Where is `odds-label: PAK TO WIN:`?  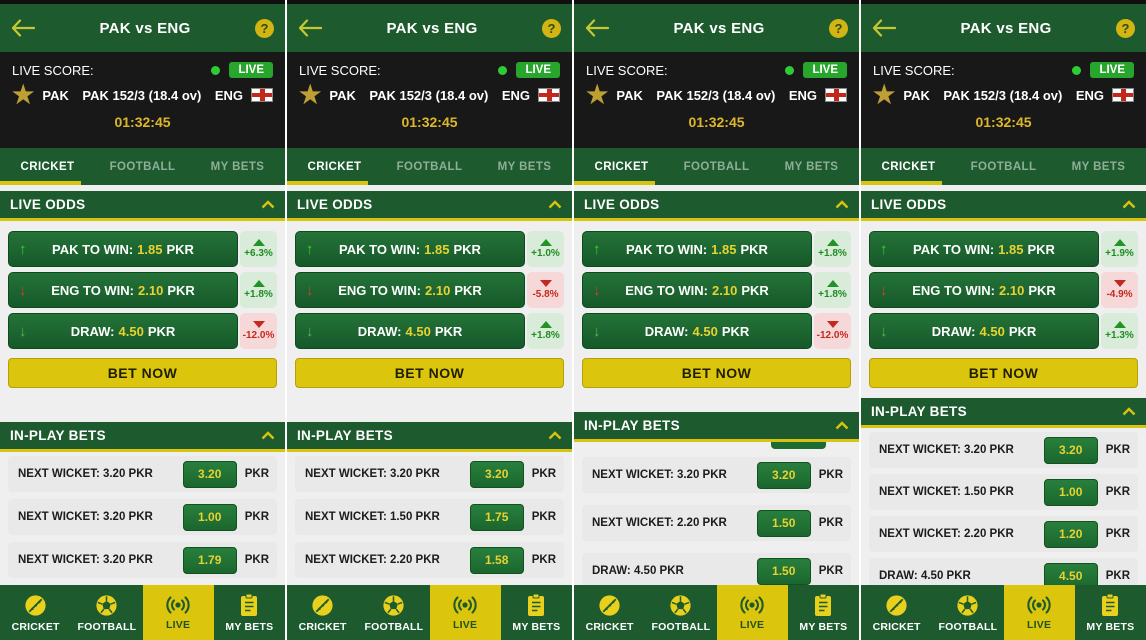 odds-label: PAK TO WIN: is located at coordinates (380, 249).